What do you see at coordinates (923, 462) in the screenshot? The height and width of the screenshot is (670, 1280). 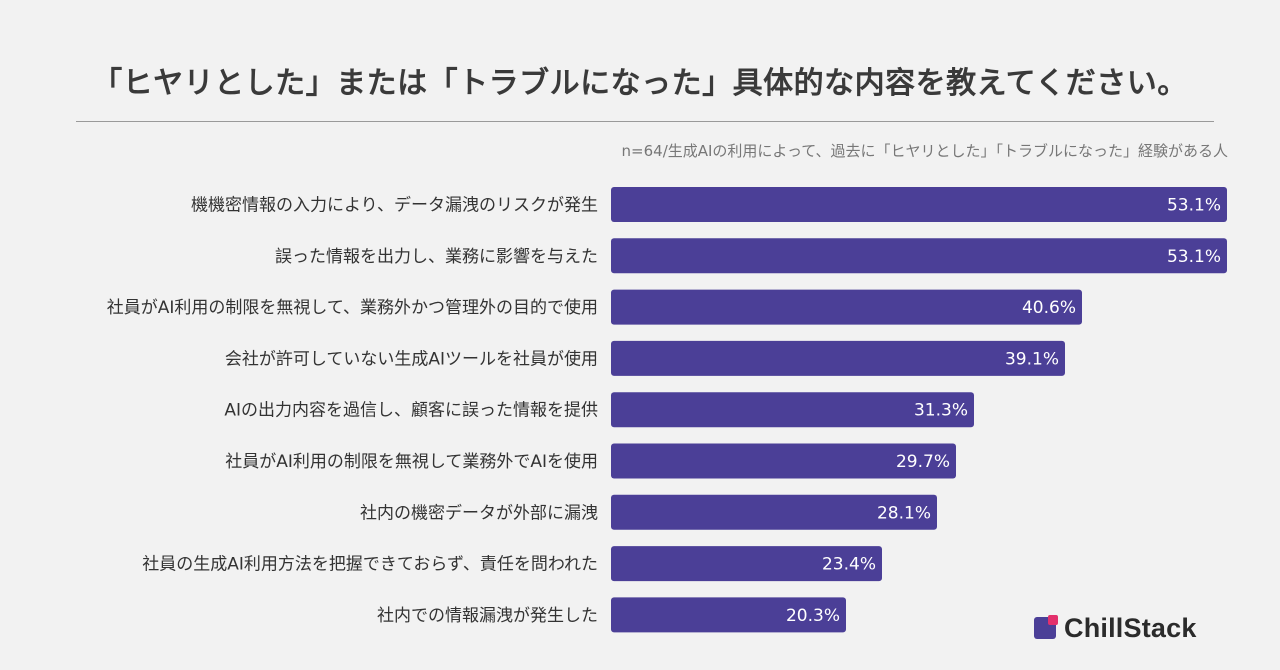 I see `value-label-6: 29.7%` at bounding box center [923, 462].